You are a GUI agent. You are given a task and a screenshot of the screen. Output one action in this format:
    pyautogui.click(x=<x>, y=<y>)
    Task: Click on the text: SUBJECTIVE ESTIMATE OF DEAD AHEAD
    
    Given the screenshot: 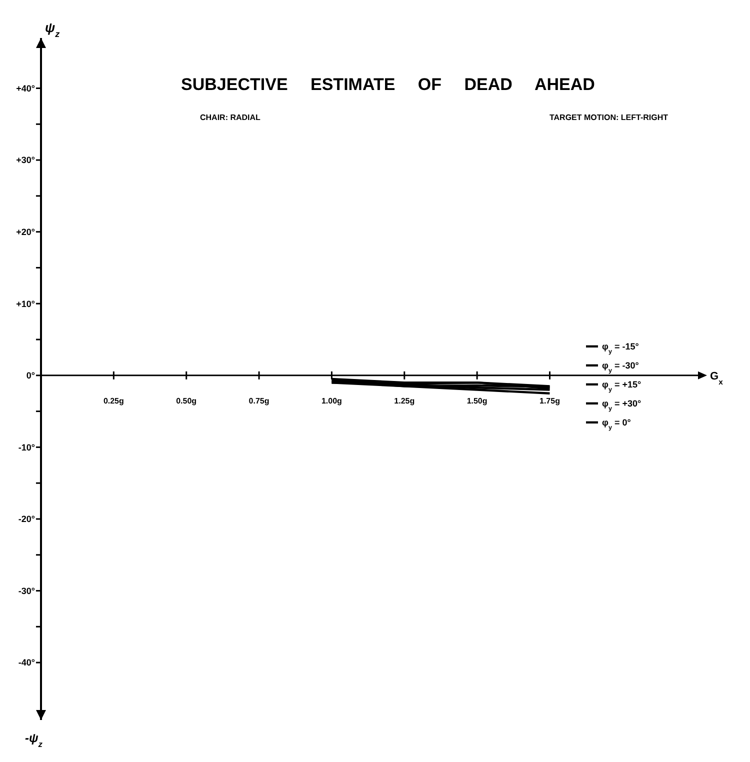 What is the action you would take?
    pyautogui.click(x=388, y=84)
    